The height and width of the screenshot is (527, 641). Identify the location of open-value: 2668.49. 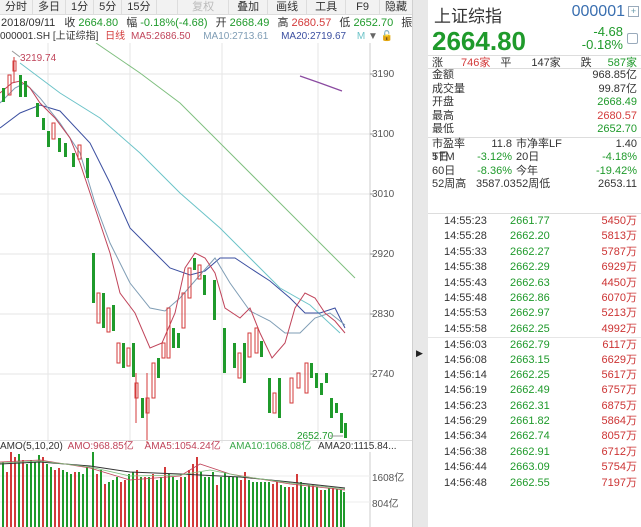
(249, 23).